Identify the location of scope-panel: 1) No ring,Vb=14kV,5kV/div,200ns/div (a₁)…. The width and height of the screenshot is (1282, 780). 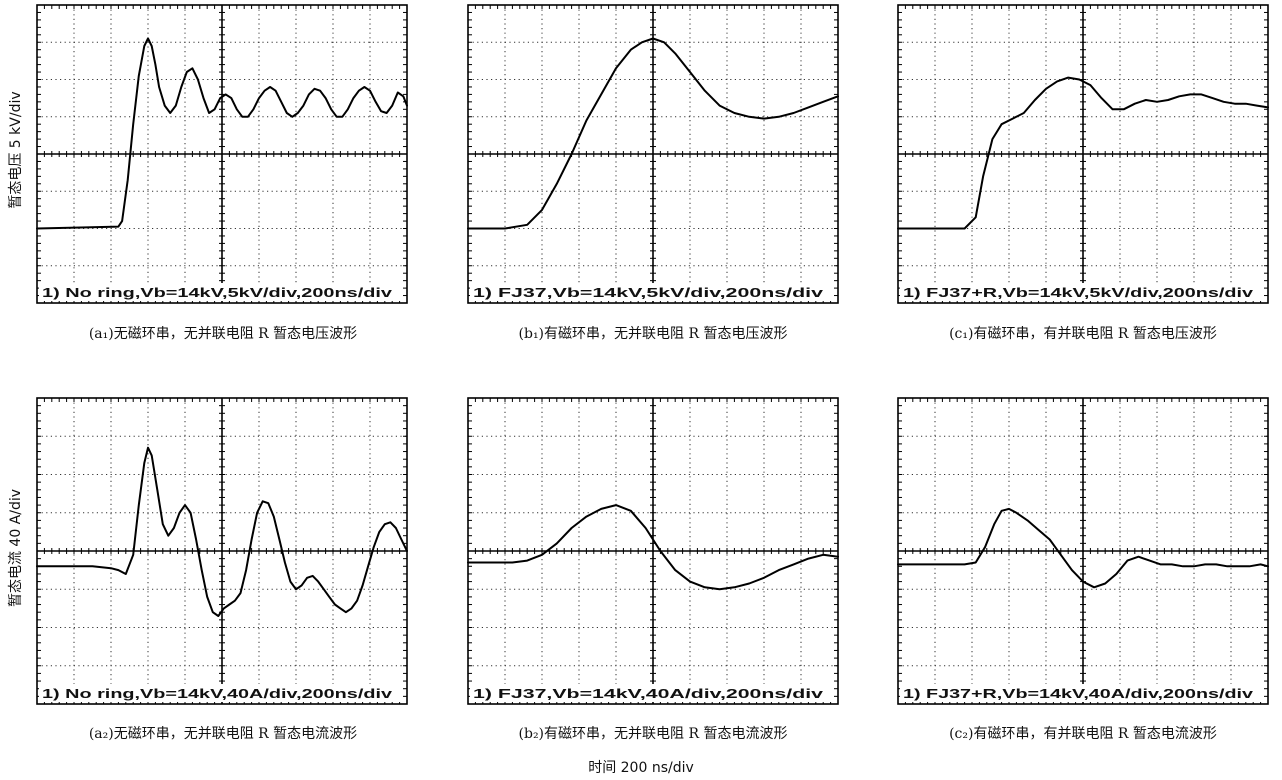
(222, 173).